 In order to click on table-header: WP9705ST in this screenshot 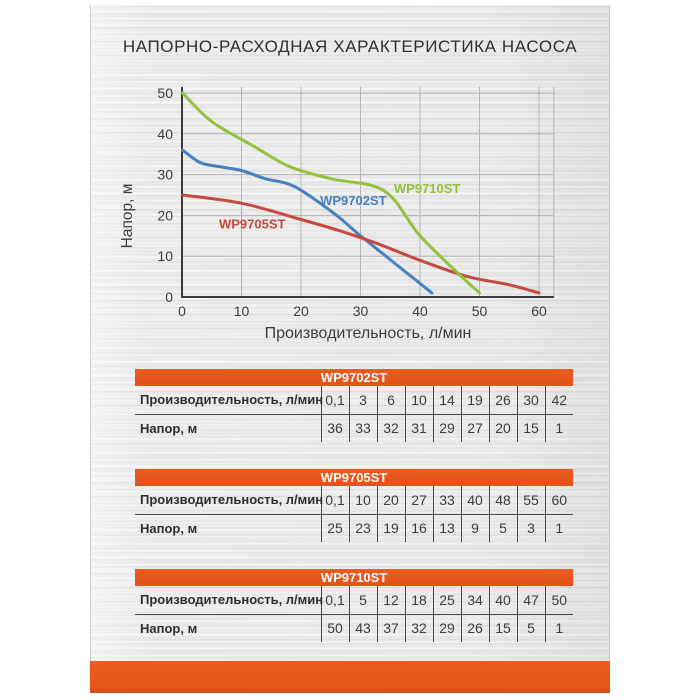, I will do `click(354, 477)`.